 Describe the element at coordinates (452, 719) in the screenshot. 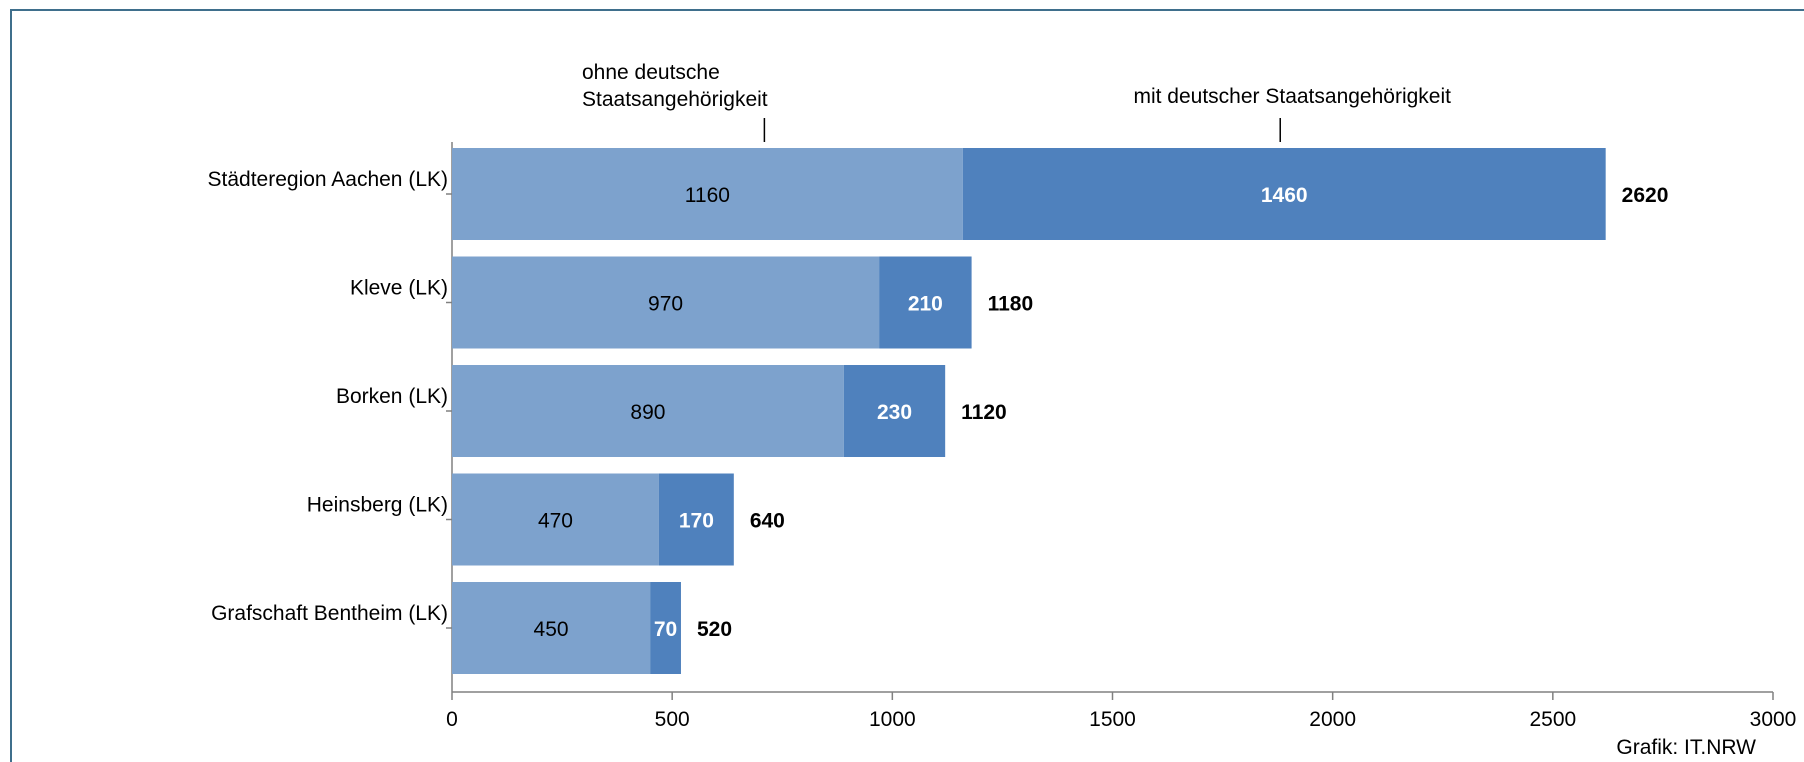

I see `x-tick-label: 0` at that location.